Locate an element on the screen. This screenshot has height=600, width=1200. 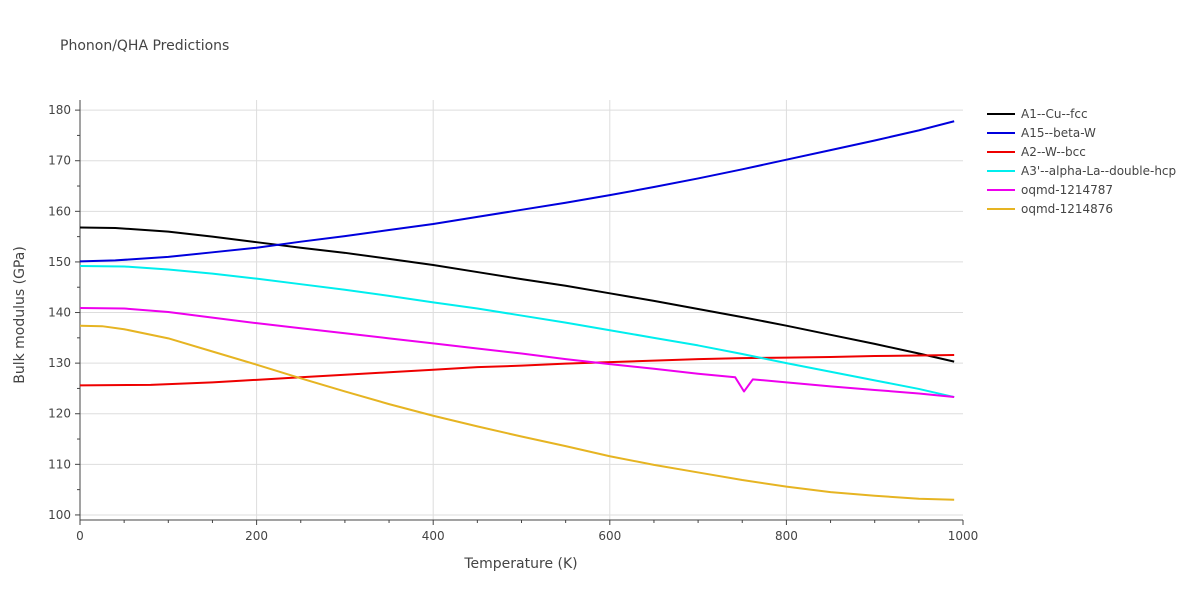
x-axis-title: Temperature (K) is located at coordinates (520, 564).